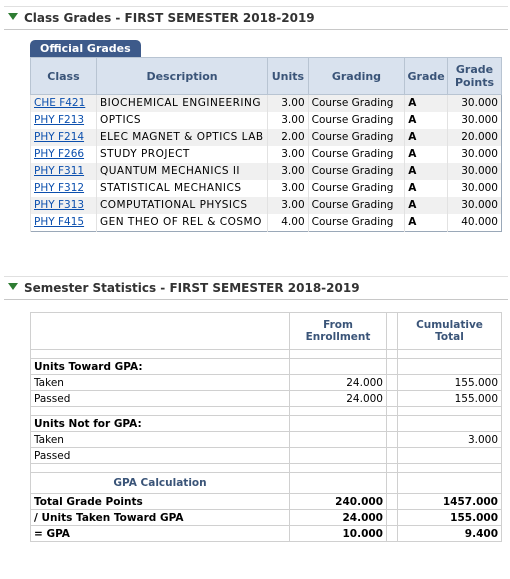 Image resolution: width=510 pixels, height=579 pixels. I want to click on description: BIOCHEMICAL ENGINEERING, so click(181, 103).